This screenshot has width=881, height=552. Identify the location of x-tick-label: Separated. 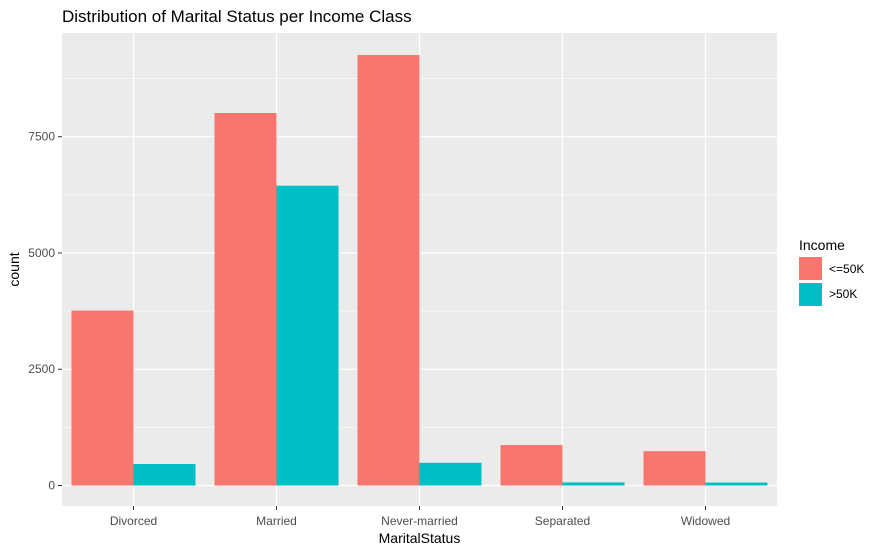
(562, 521).